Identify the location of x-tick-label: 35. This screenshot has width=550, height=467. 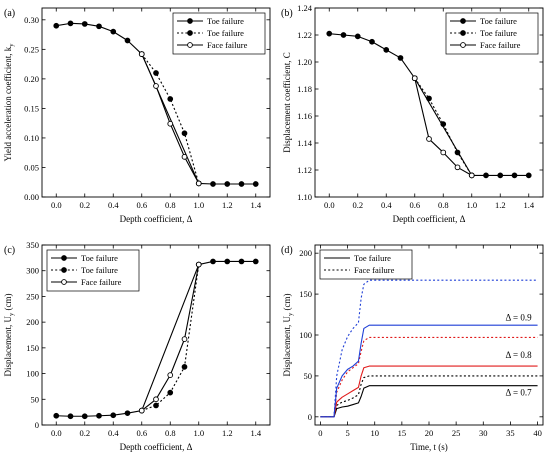
(510, 433).